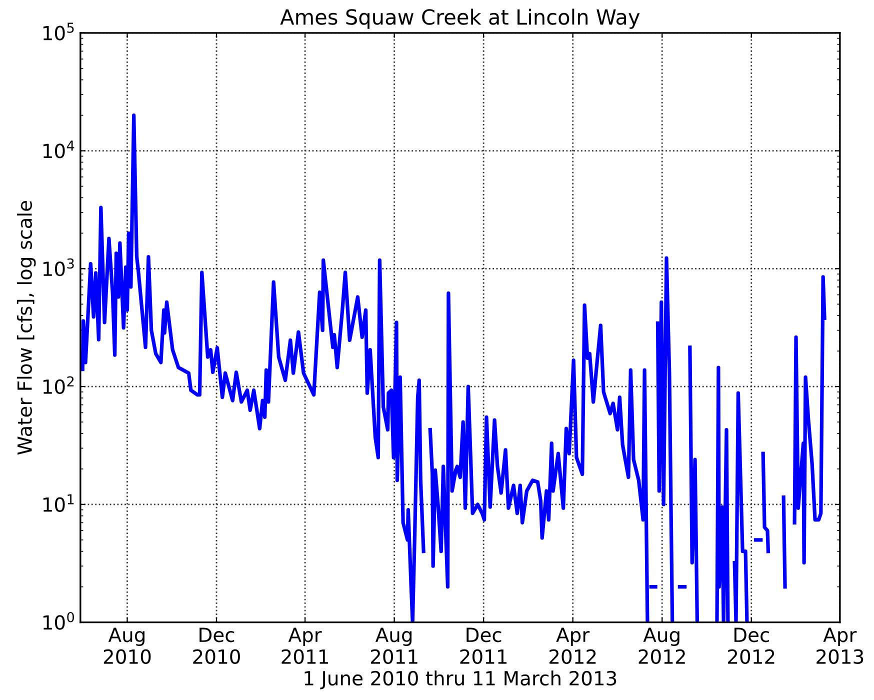 The width and height of the screenshot is (874, 700). I want to click on y-tick-label: 10$^{4}$, so click(58, 149).